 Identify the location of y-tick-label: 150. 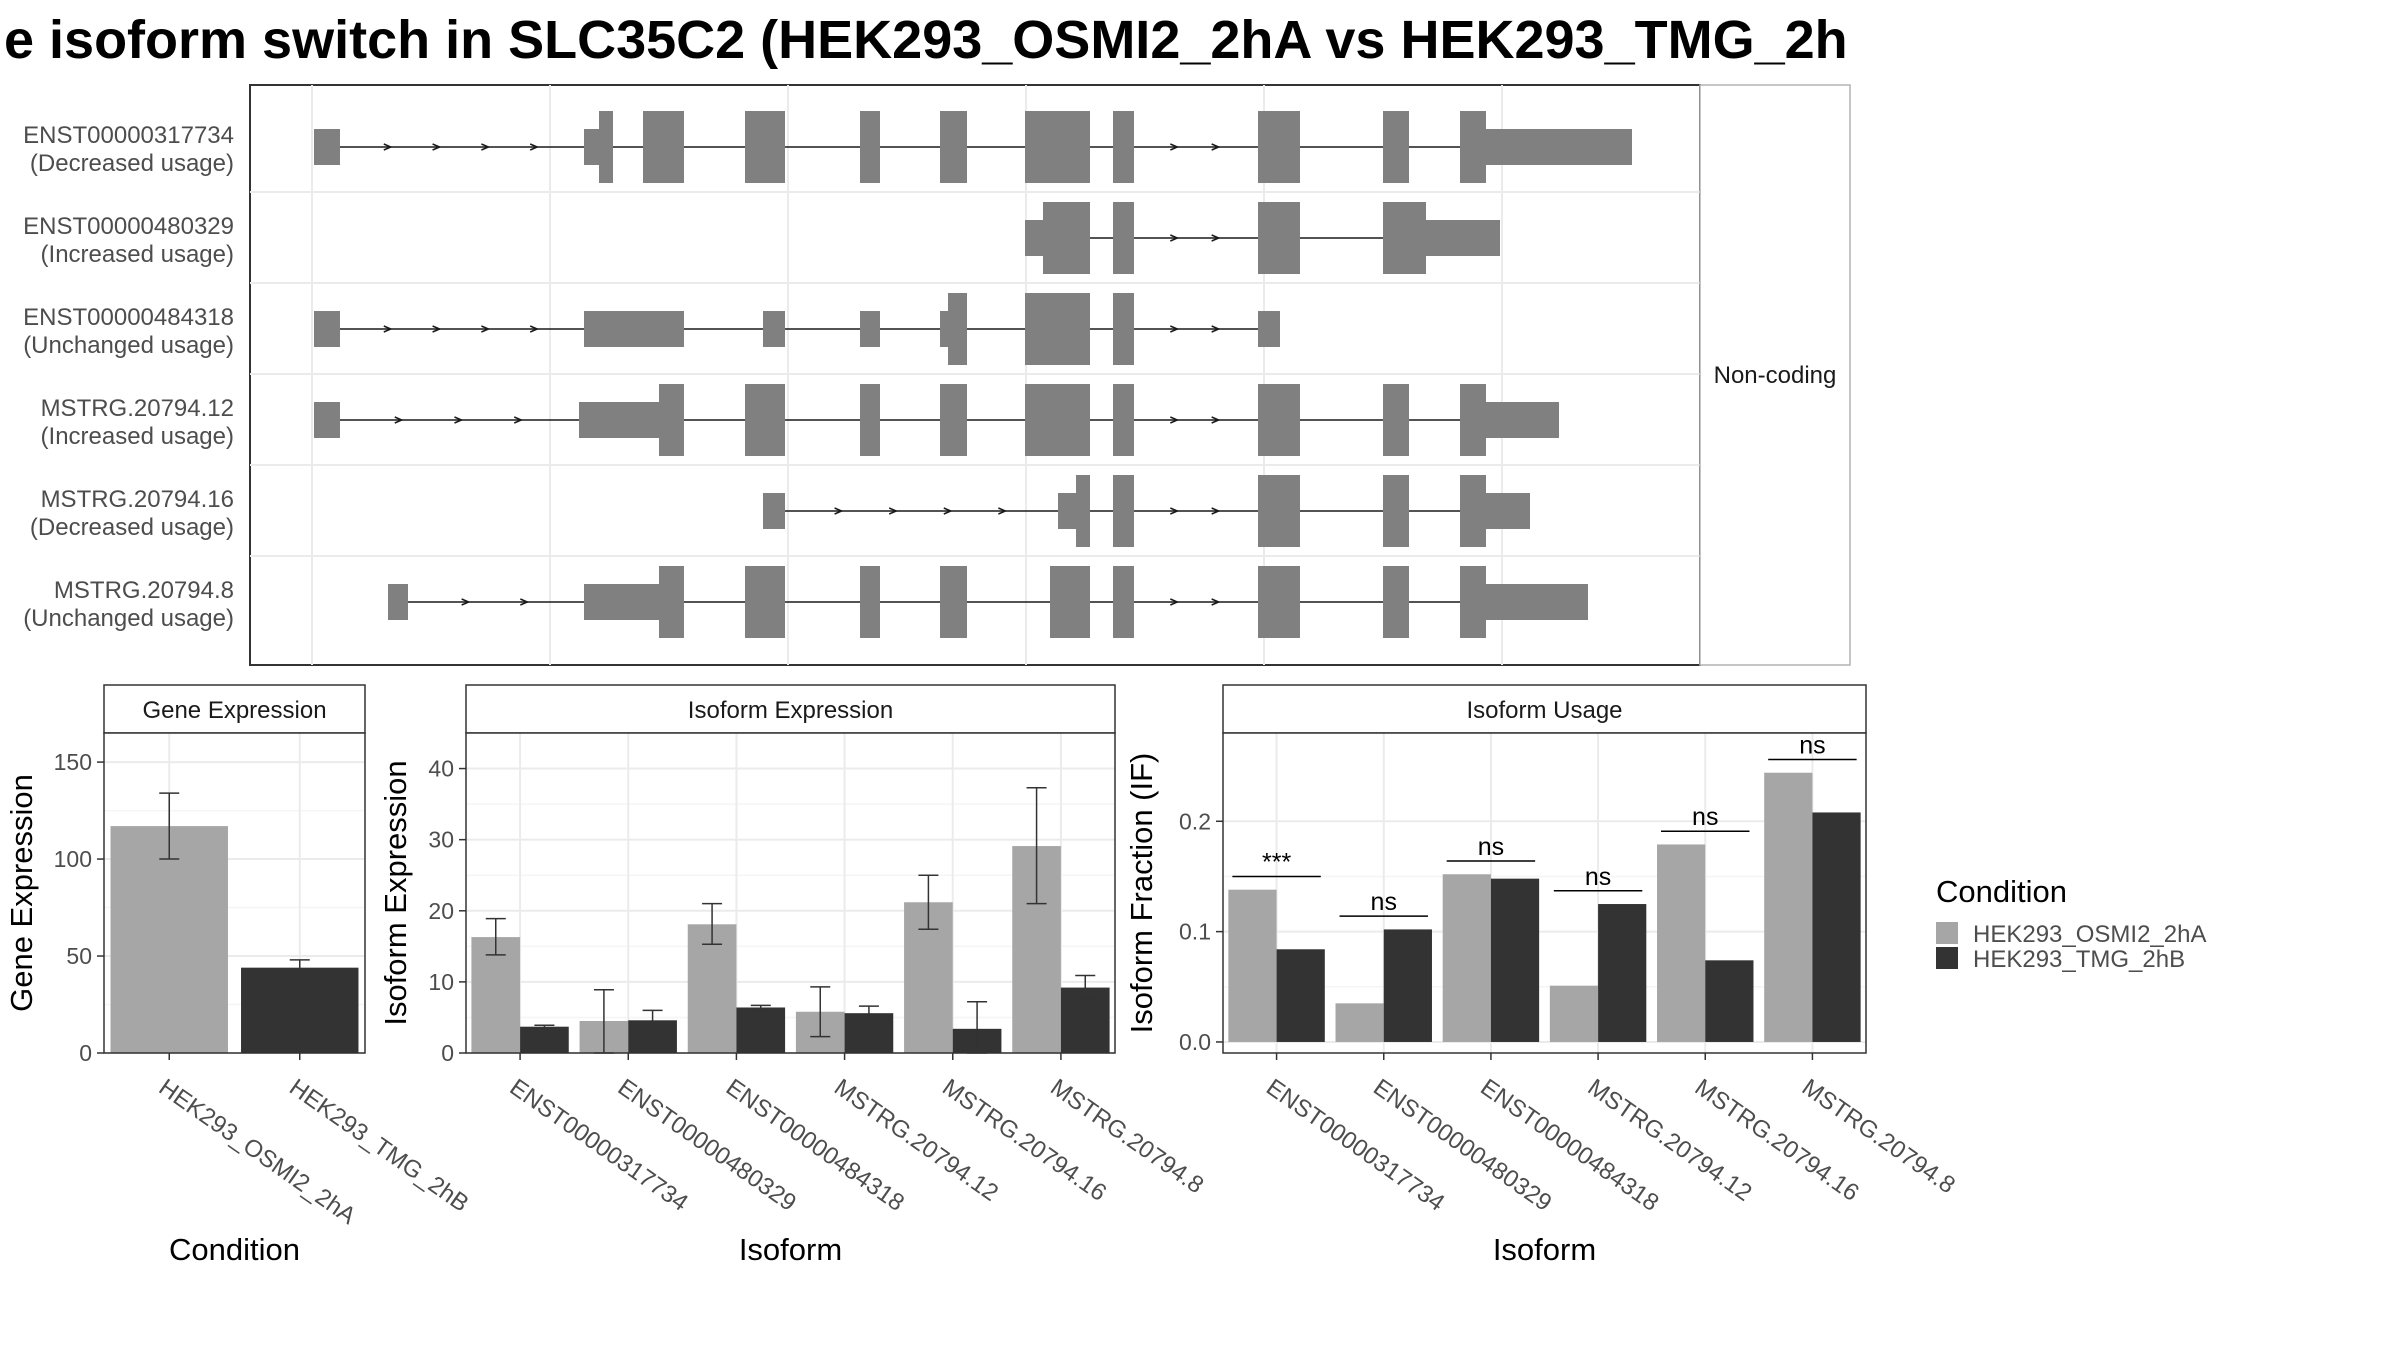
(73, 762).